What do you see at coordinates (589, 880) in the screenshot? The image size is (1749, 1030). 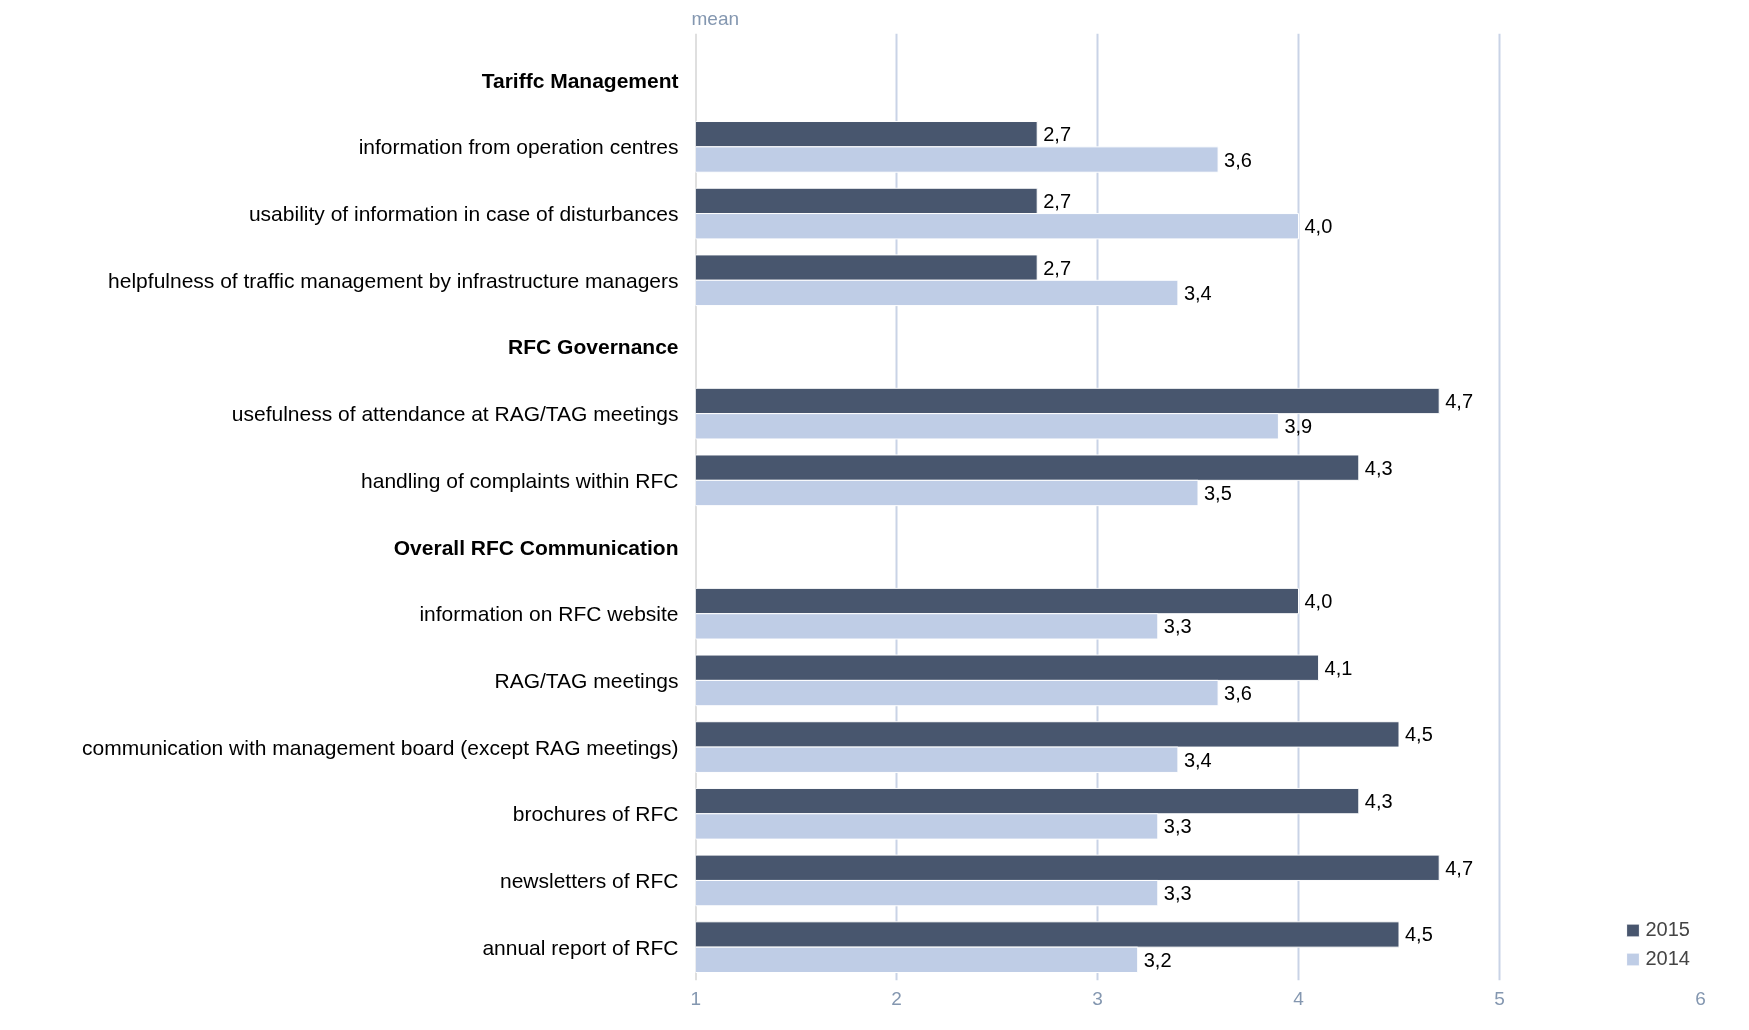 I see `y-tick-label: newsletters of RFC` at bounding box center [589, 880].